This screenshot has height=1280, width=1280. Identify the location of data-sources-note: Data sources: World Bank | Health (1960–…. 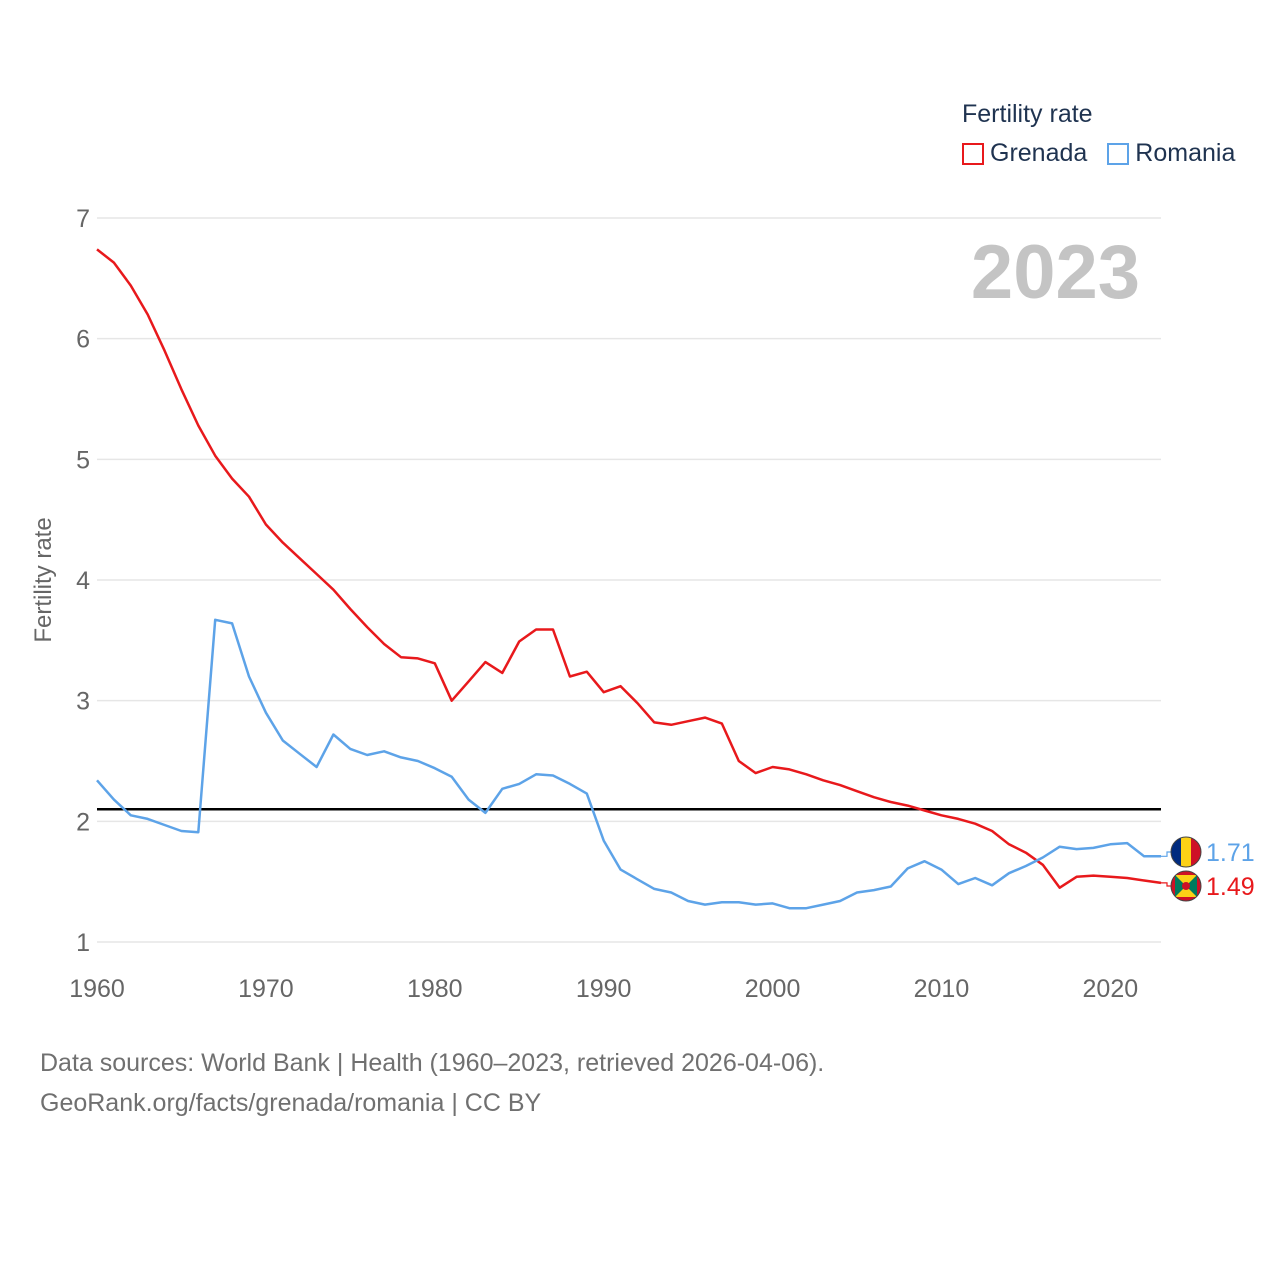
(432, 1063).